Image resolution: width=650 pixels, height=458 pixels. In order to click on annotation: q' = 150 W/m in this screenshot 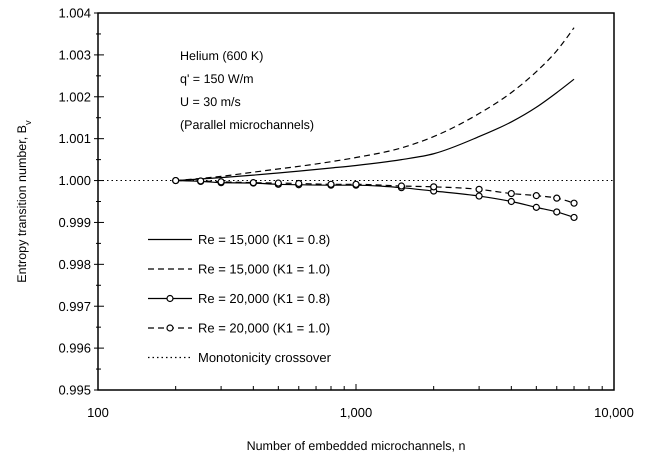, I will do `click(217, 79)`.